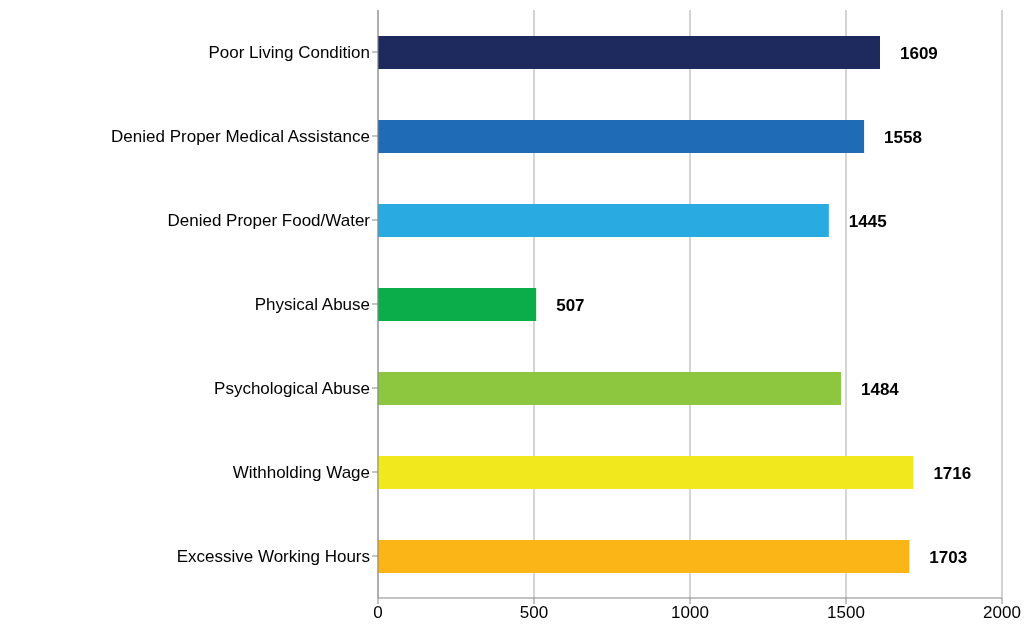 Image resolution: width=1030 pixels, height=642 pixels. What do you see at coordinates (292, 389) in the screenshot?
I see `y-tick-label: Psychological Abuse` at bounding box center [292, 389].